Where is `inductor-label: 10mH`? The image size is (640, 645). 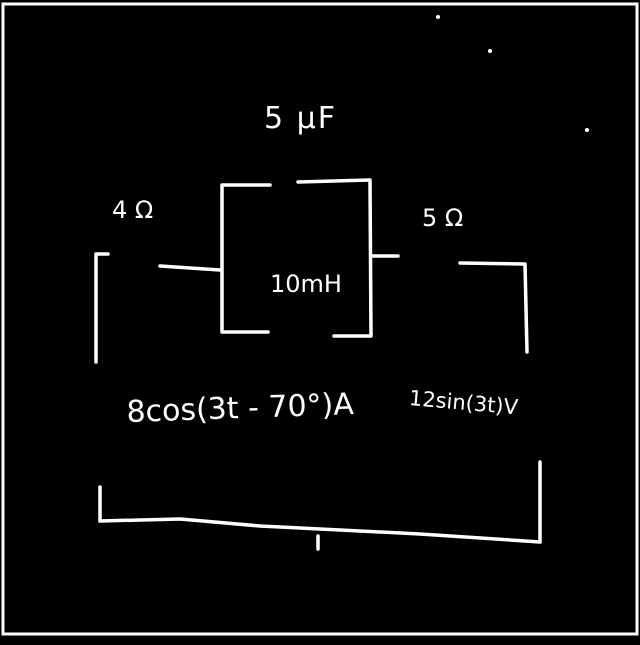 inductor-label: 10mH is located at coordinates (306, 284).